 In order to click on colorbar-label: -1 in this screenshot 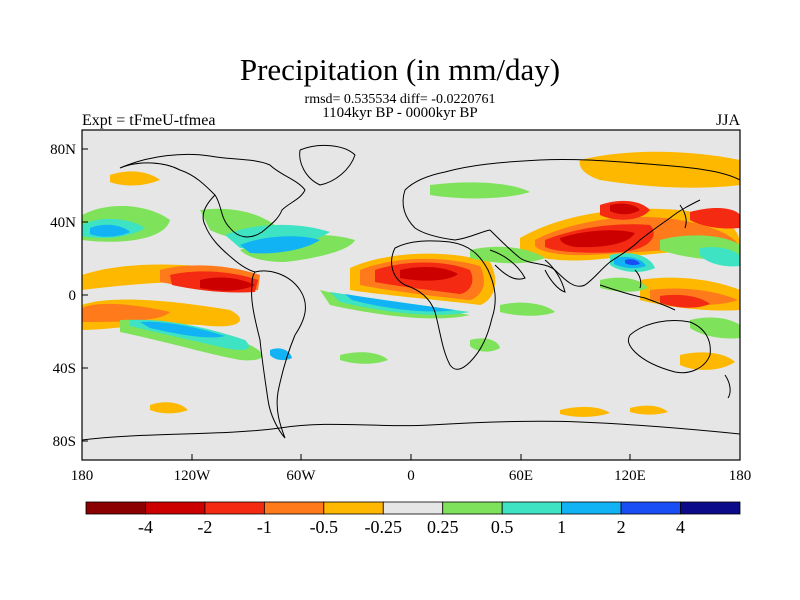, I will do `click(264, 527)`.